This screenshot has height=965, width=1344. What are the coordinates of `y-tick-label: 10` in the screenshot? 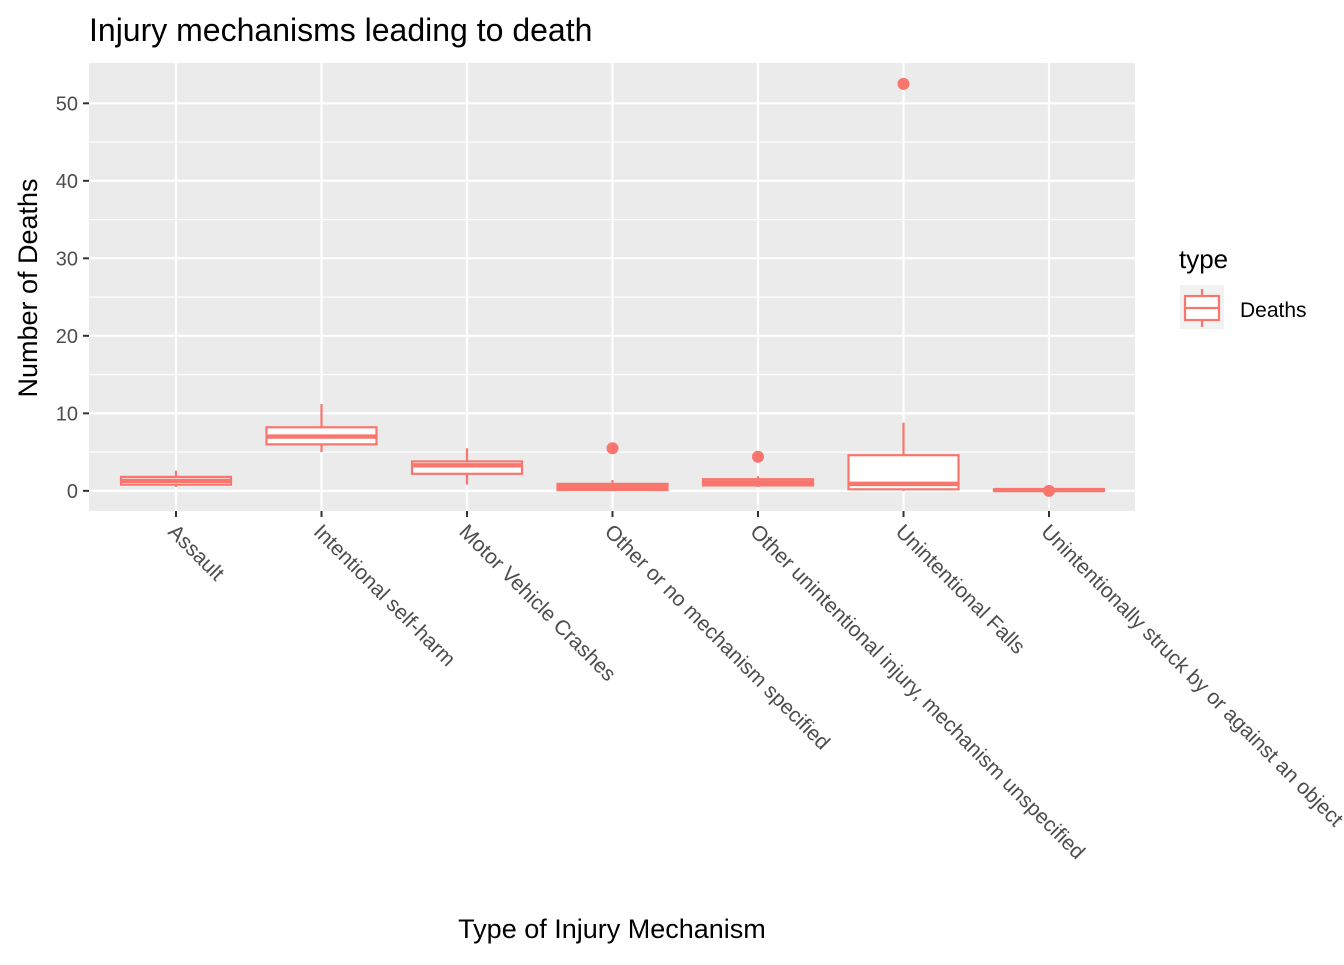 It's located at (67, 414).